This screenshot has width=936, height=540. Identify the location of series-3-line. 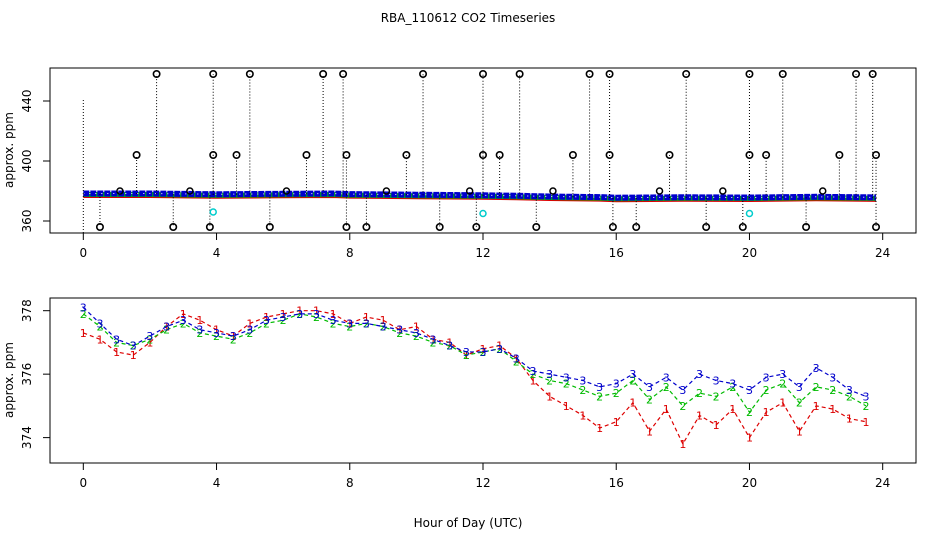
(474, 352).